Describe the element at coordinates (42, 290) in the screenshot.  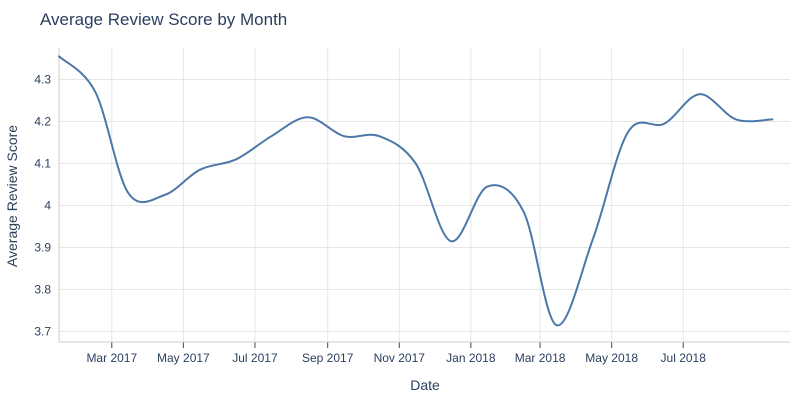
I see `y-tick-label: 3.8` at that location.